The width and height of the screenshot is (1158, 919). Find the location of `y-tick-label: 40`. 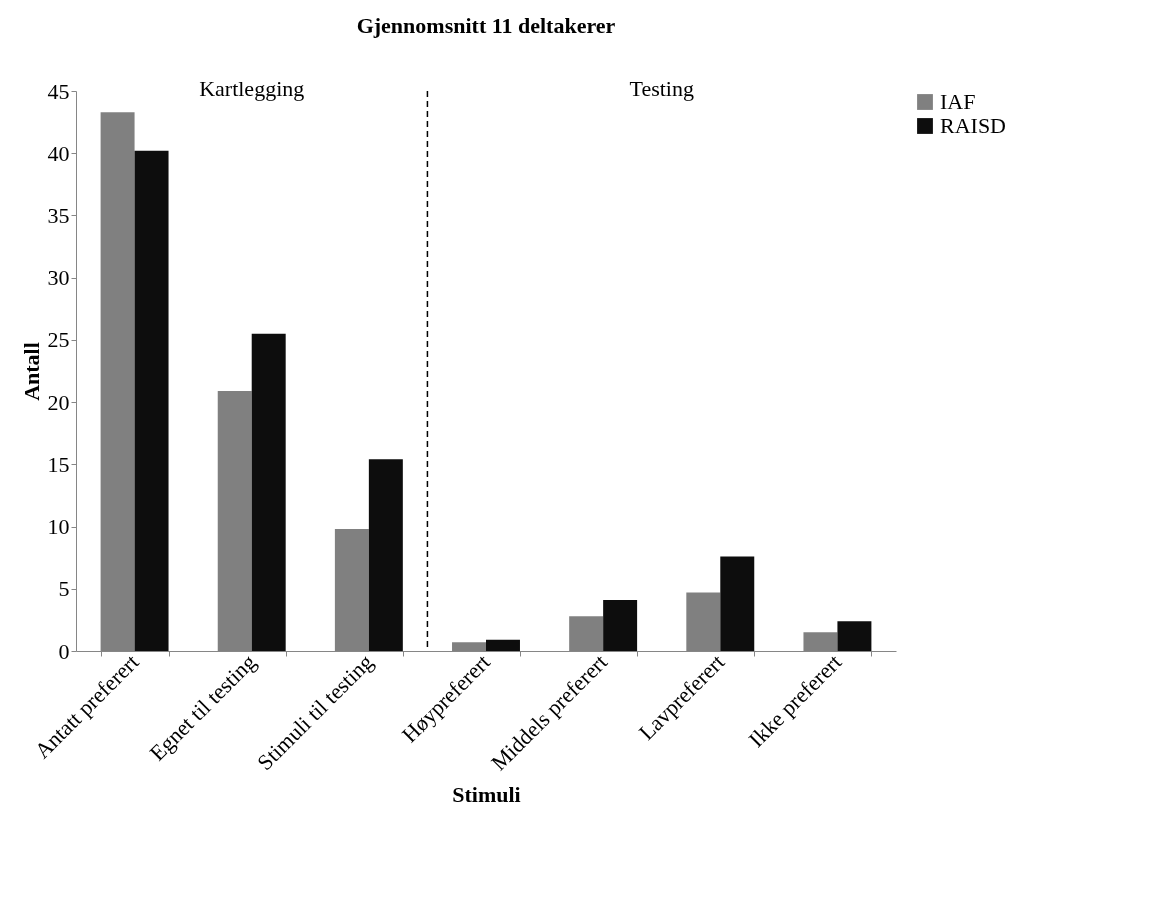

y-tick-label: 40 is located at coordinates (58, 153).